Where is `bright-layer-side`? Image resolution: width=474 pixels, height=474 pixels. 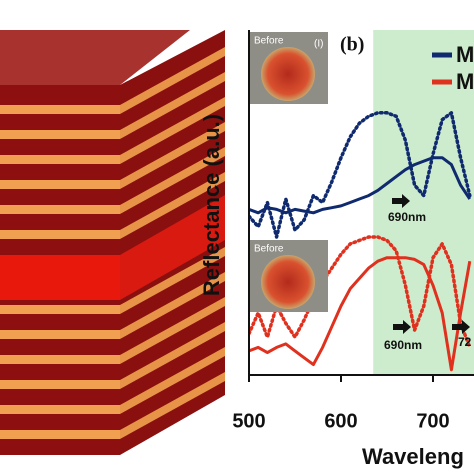
bright-layer-side is located at coordinates (172, 247).